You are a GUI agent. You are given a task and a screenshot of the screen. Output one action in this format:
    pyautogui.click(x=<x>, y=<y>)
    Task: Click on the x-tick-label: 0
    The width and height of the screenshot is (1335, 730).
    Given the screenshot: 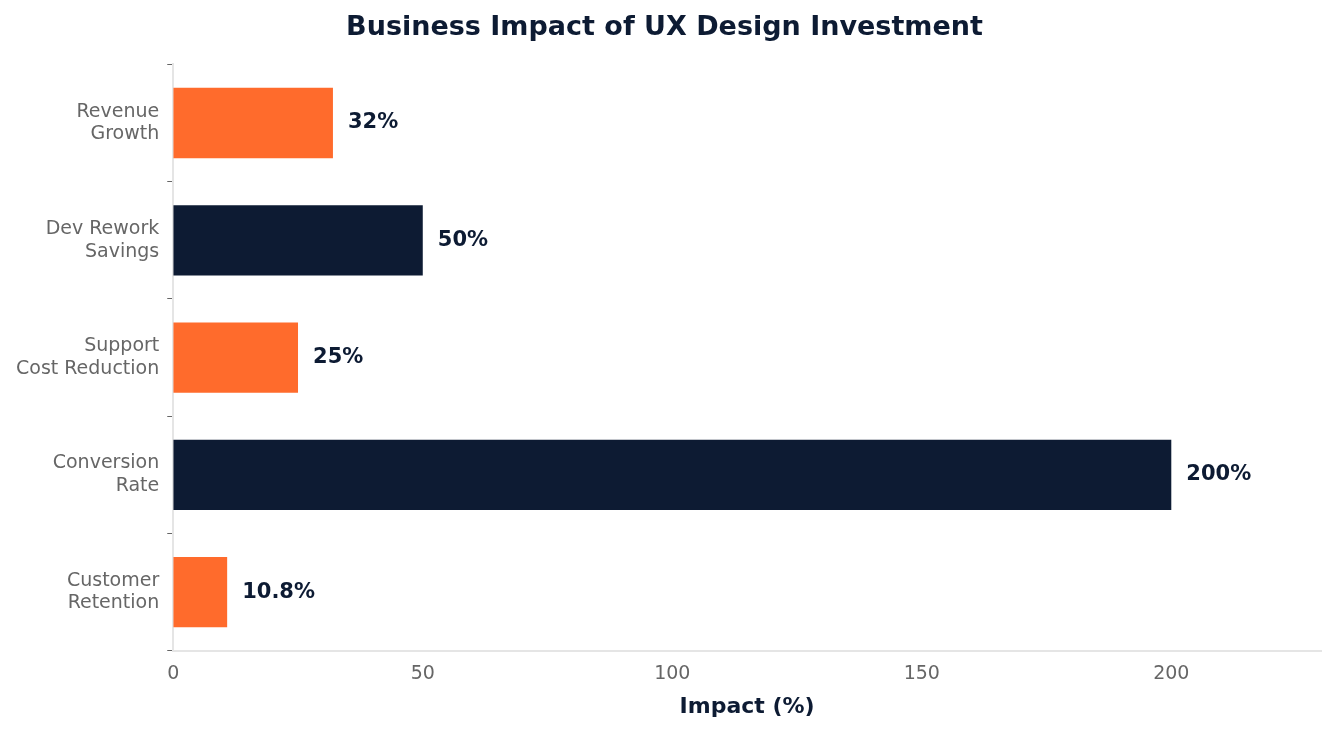 What is the action you would take?
    pyautogui.click(x=173, y=672)
    